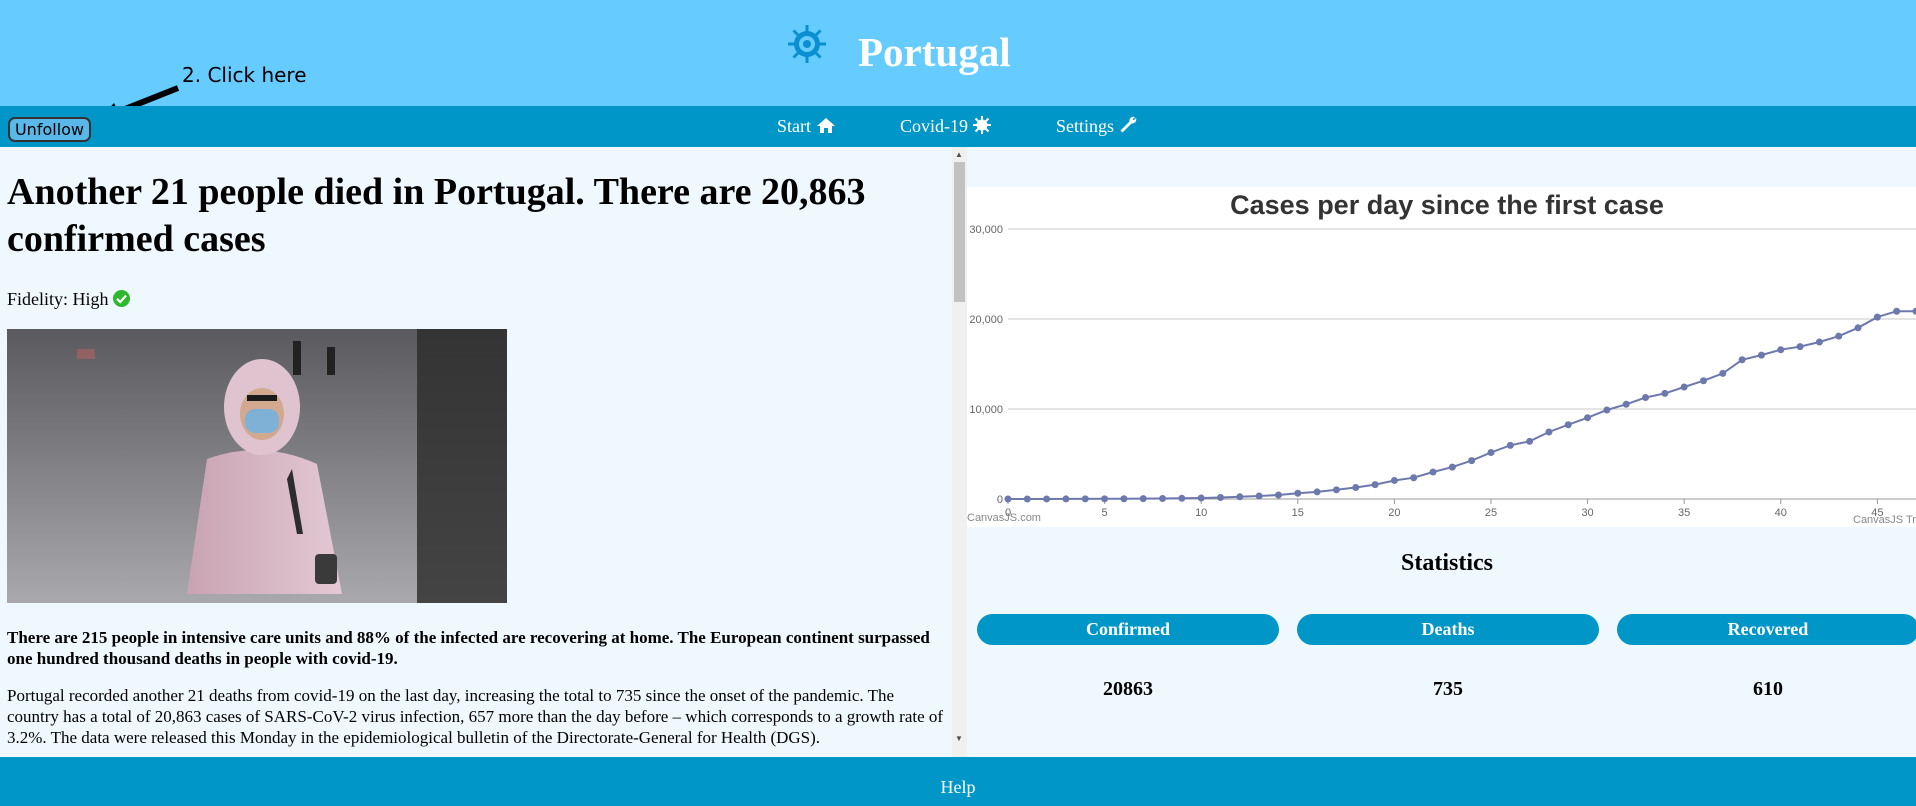  What do you see at coordinates (1884, 520) in the screenshot?
I see `chart-trial-credit: CanvasJS Tr` at bounding box center [1884, 520].